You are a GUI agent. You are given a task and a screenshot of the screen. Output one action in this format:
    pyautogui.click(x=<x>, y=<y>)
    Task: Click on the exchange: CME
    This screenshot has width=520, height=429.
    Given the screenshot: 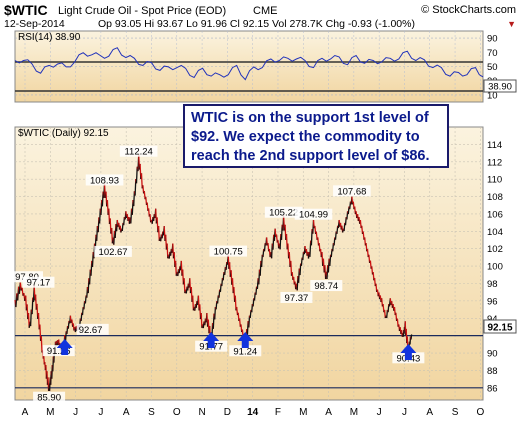 What is the action you would take?
    pyautogui.click(x=265, y=11)
    